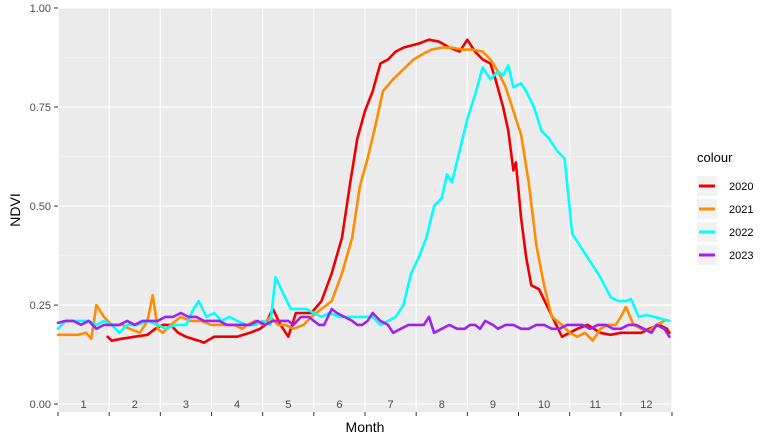 This screenshot has height=442, width=773. Describe the element at coordinates (544, 405) in the screenshot. I see `x-tick-label: 10` at that location.